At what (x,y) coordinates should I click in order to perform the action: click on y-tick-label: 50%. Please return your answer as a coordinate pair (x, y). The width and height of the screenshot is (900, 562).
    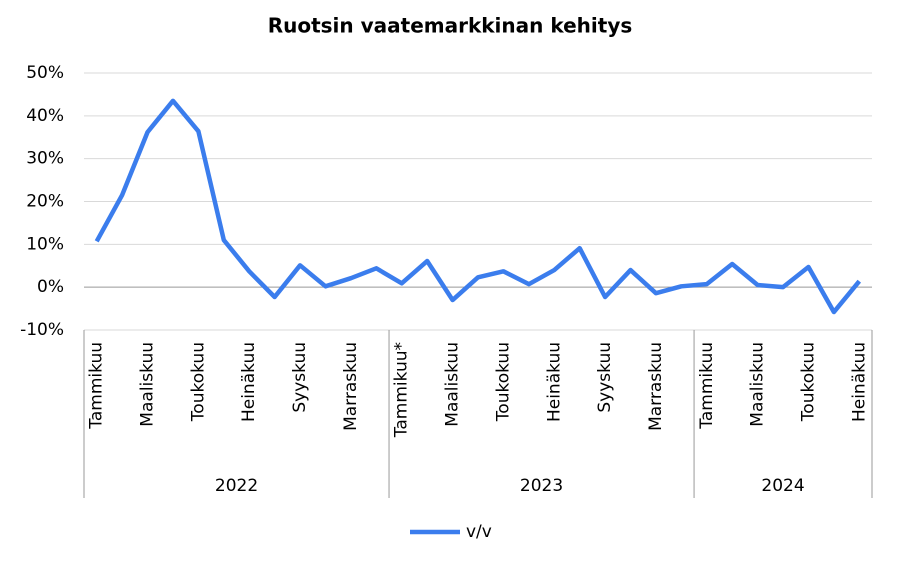
    Looking at the image, I should click on (45, 73).